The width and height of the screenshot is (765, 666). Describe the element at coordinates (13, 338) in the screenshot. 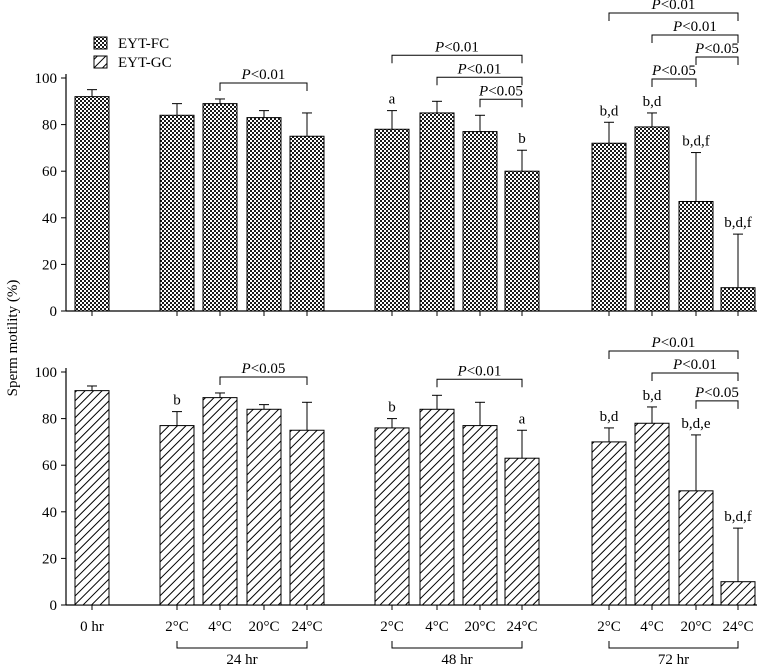

I see `y-axis-label: Sperm motility (%)` at that location.